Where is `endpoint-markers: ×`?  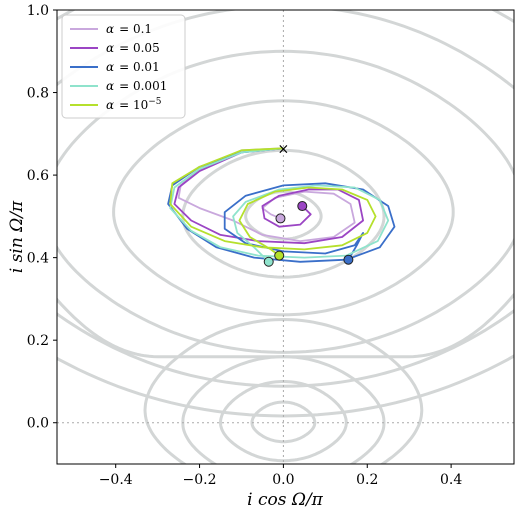
endpoint-markers: × is located at coordinates (308, 204).